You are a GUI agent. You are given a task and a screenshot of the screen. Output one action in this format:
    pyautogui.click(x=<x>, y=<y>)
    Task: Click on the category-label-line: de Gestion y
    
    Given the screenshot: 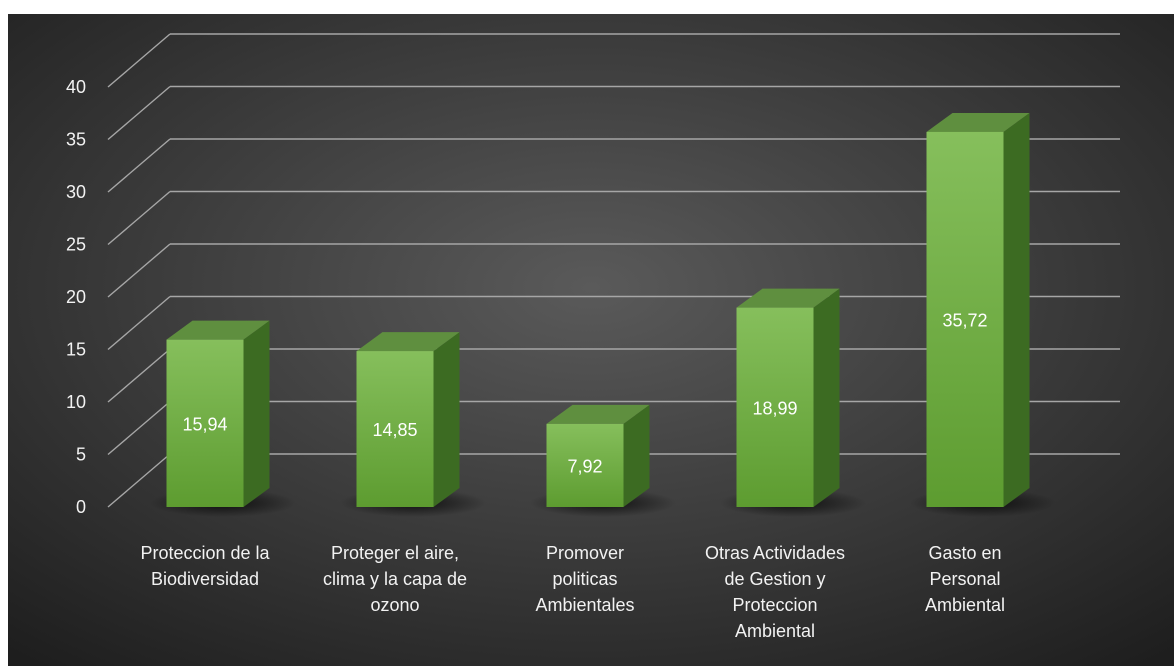 What is the action you would take?
    pyautogui.click(x=774, y=579)
    